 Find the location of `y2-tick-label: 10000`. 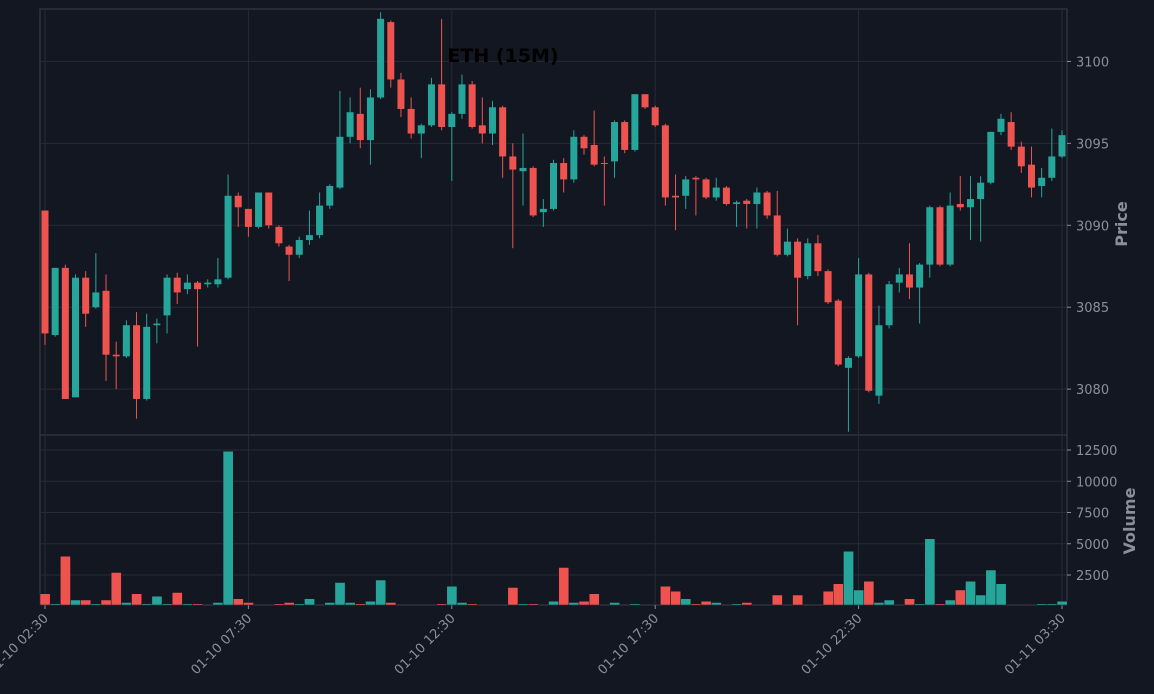

y2-tick-label: 10000 is located at coordinates (1096, 482).